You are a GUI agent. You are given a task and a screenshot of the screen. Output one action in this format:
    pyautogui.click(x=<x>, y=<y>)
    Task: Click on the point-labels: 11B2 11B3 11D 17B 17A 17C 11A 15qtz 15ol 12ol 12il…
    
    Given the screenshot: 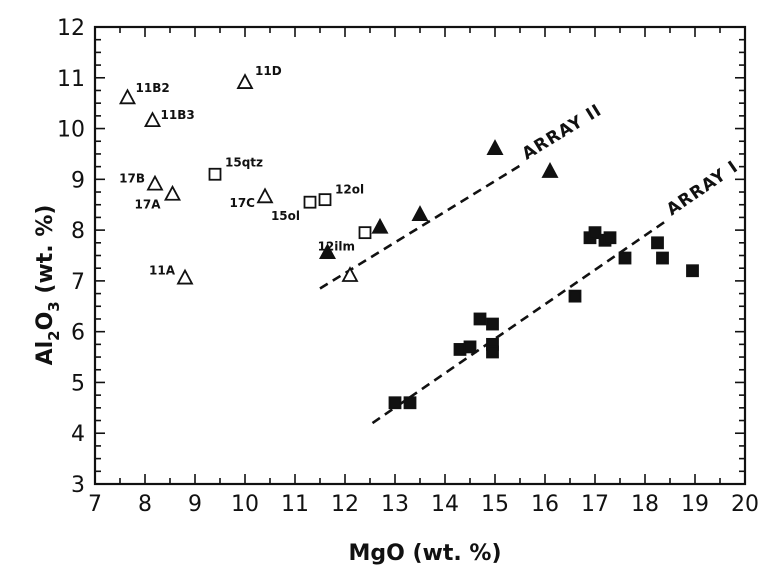 What is the action you would take?
    pyautogui.click(x=241, y=170)
    